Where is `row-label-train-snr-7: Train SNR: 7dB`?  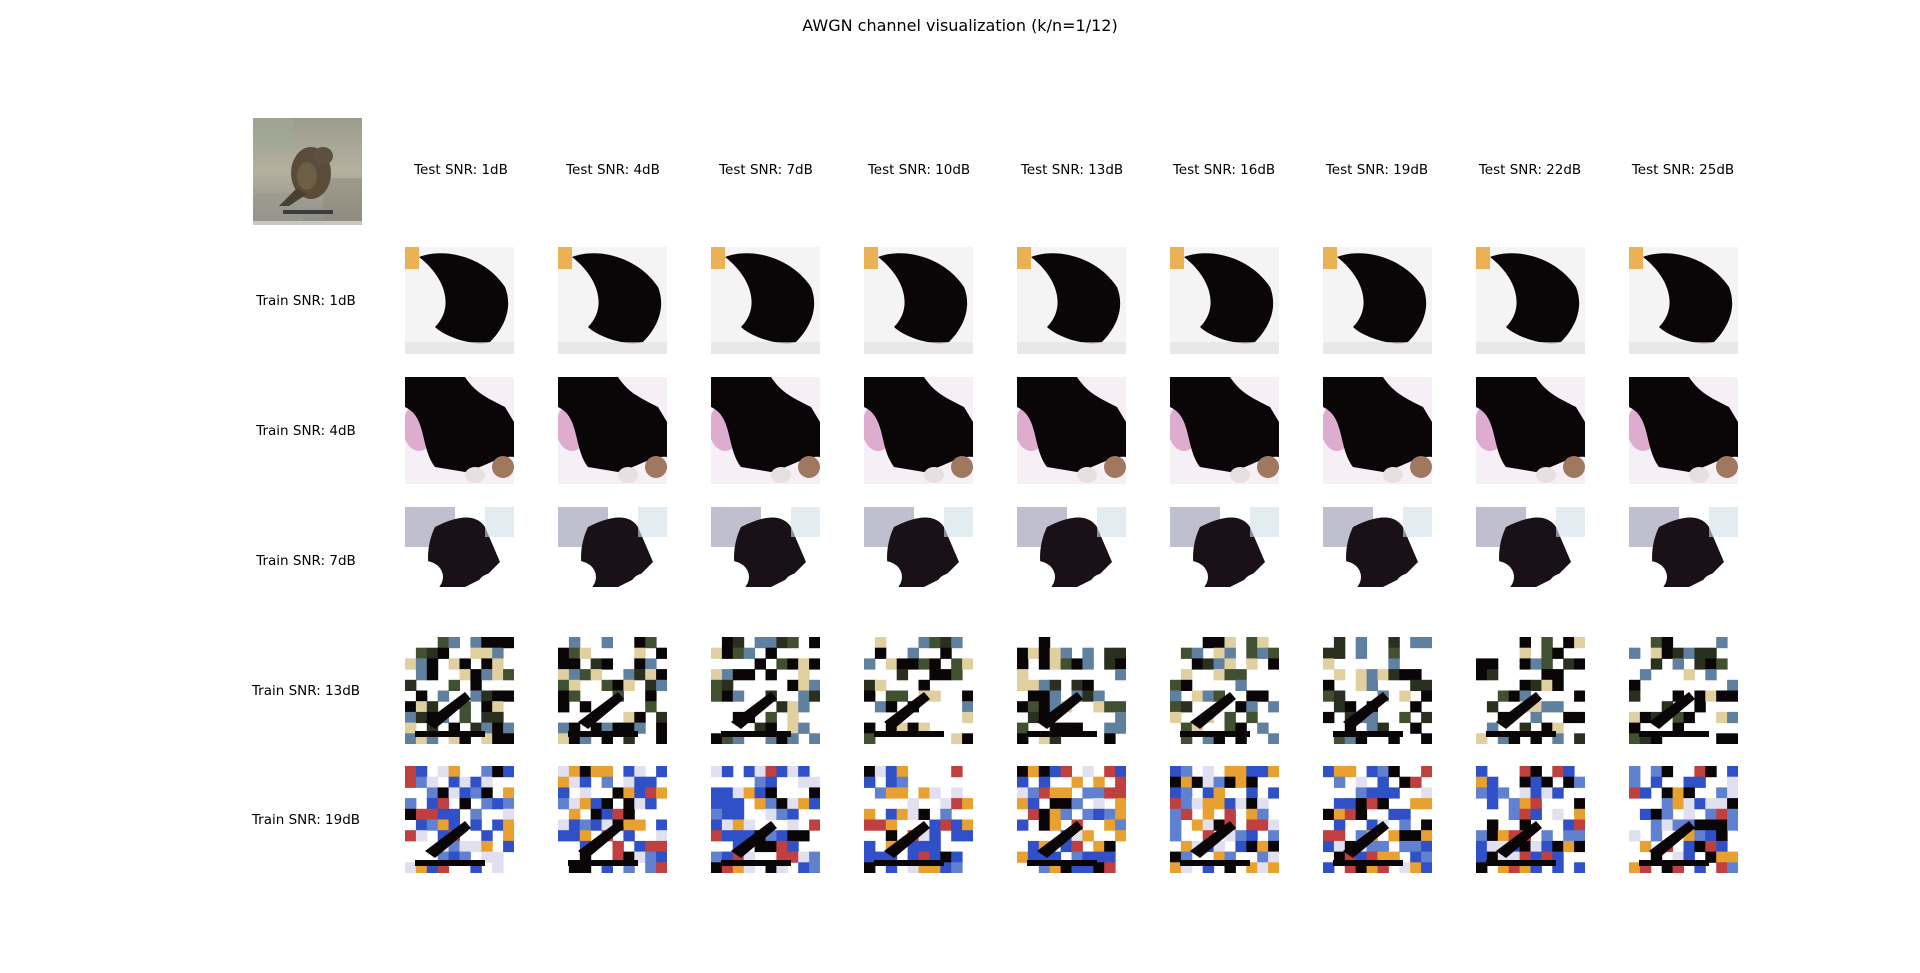 row-label-train-snr-7: Train SNR: 7dB is located at coordinates (306, 561).